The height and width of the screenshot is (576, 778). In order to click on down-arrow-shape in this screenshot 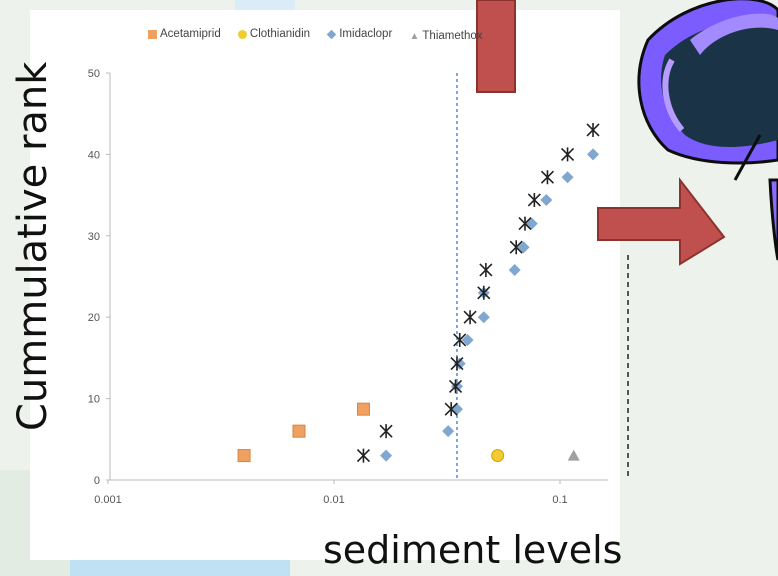, I will do `click(496, 46)`.